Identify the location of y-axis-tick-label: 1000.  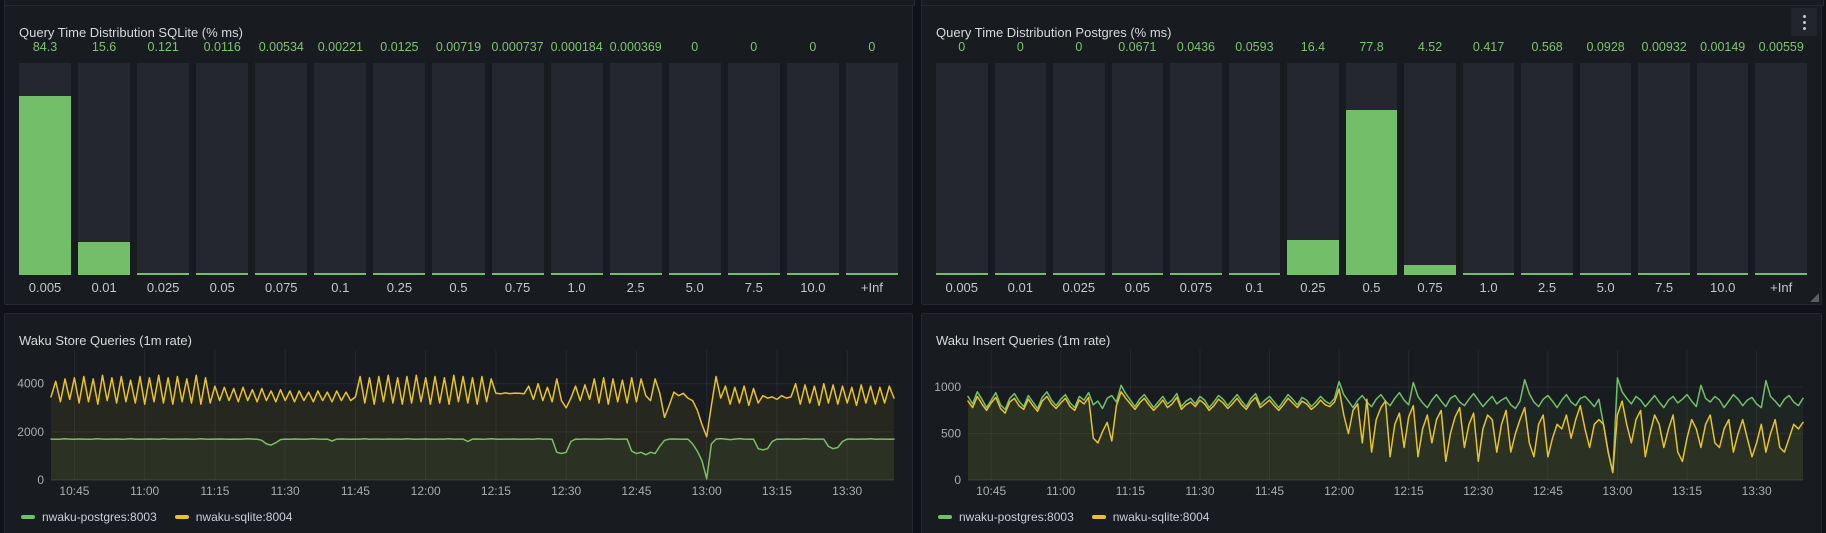
(947, 387).